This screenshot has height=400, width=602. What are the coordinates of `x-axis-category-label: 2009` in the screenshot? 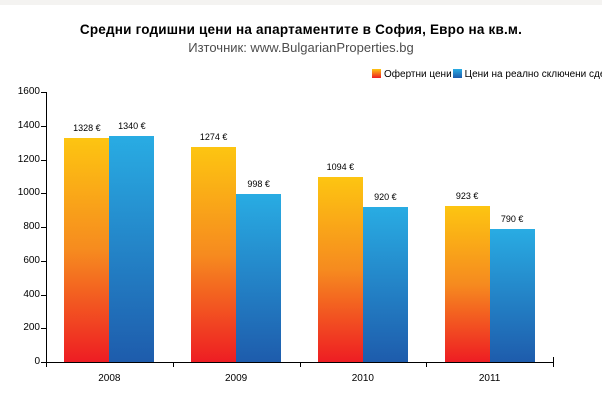 It's located at (236, 378).